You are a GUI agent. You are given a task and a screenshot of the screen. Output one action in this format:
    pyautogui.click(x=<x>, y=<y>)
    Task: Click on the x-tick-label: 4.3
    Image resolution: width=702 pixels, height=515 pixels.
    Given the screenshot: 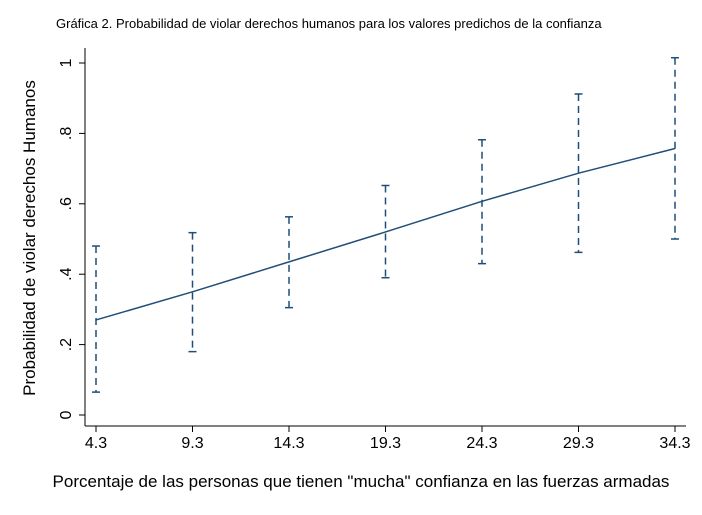 What is the action you would take?
    pyautogui.click(x=96, y=443)
    